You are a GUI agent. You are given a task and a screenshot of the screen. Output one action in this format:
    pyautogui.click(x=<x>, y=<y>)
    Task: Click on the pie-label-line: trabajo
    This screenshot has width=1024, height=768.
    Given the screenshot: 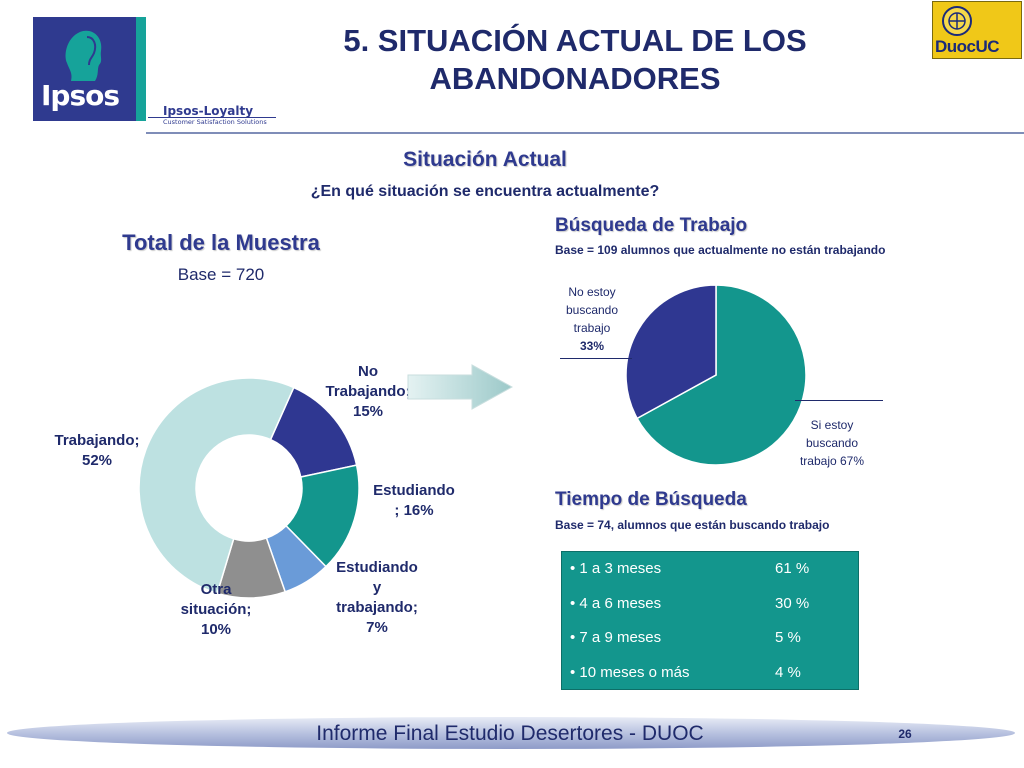 What is the action you would take?
    pyautogui.click(x=592, y=328)
    